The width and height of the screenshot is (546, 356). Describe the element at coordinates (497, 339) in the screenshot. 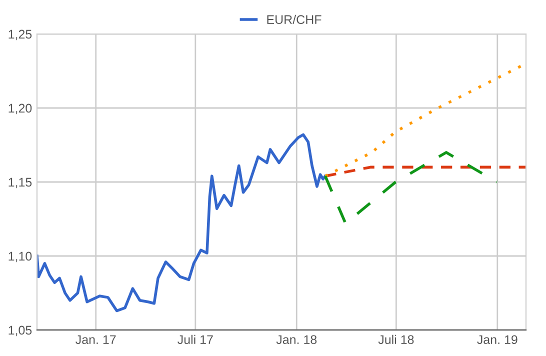

I see `x-tick-label: Jan. 19` at that location.